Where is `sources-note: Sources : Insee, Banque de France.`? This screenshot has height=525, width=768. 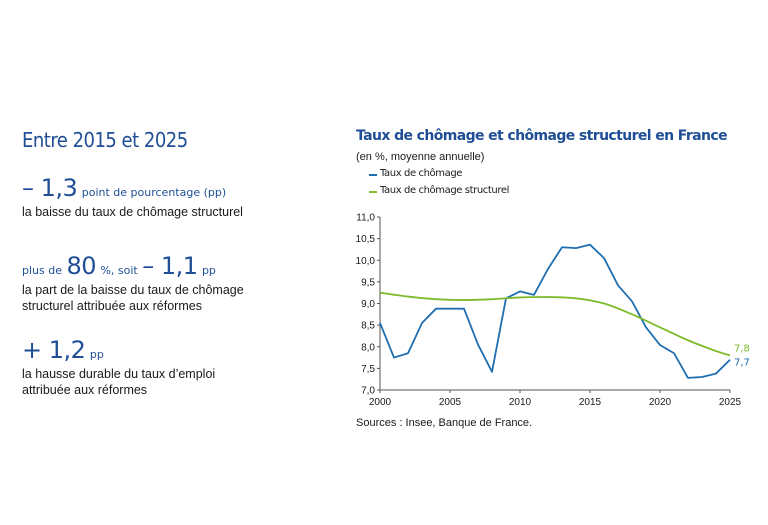
sources-note: Sources : Insee, Banque de France. is located at coordinates (444, 423).